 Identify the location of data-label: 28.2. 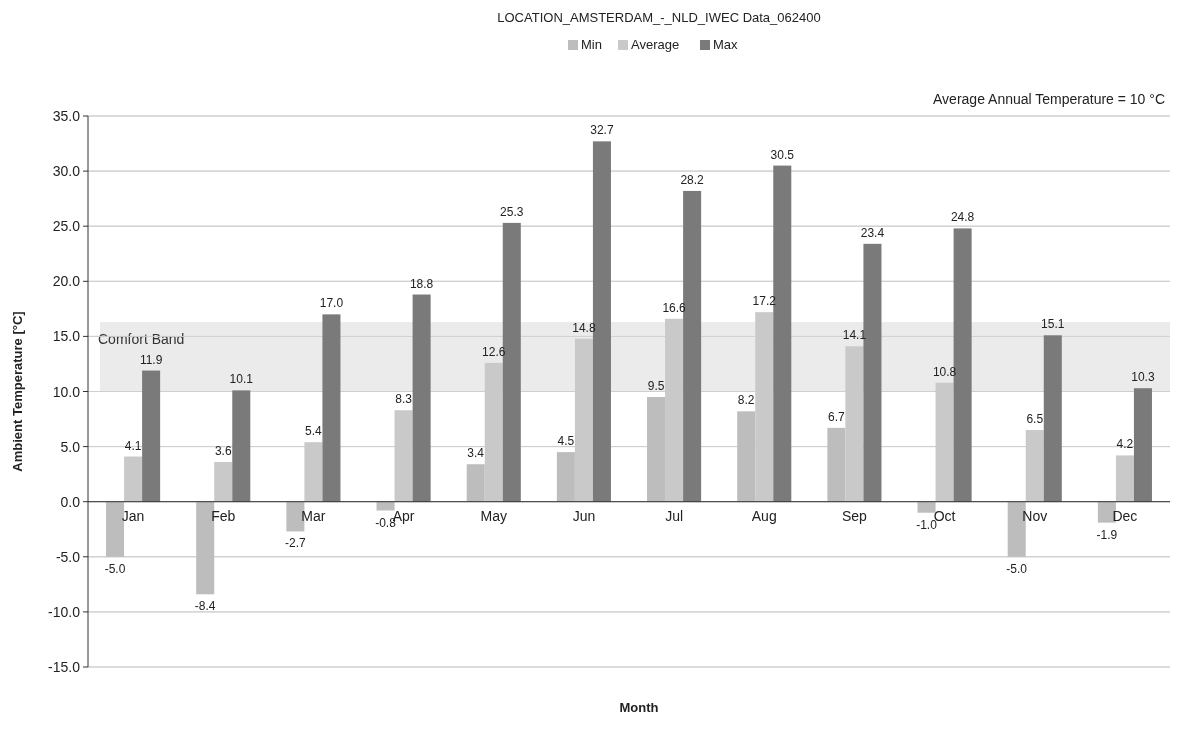
(692, 179).